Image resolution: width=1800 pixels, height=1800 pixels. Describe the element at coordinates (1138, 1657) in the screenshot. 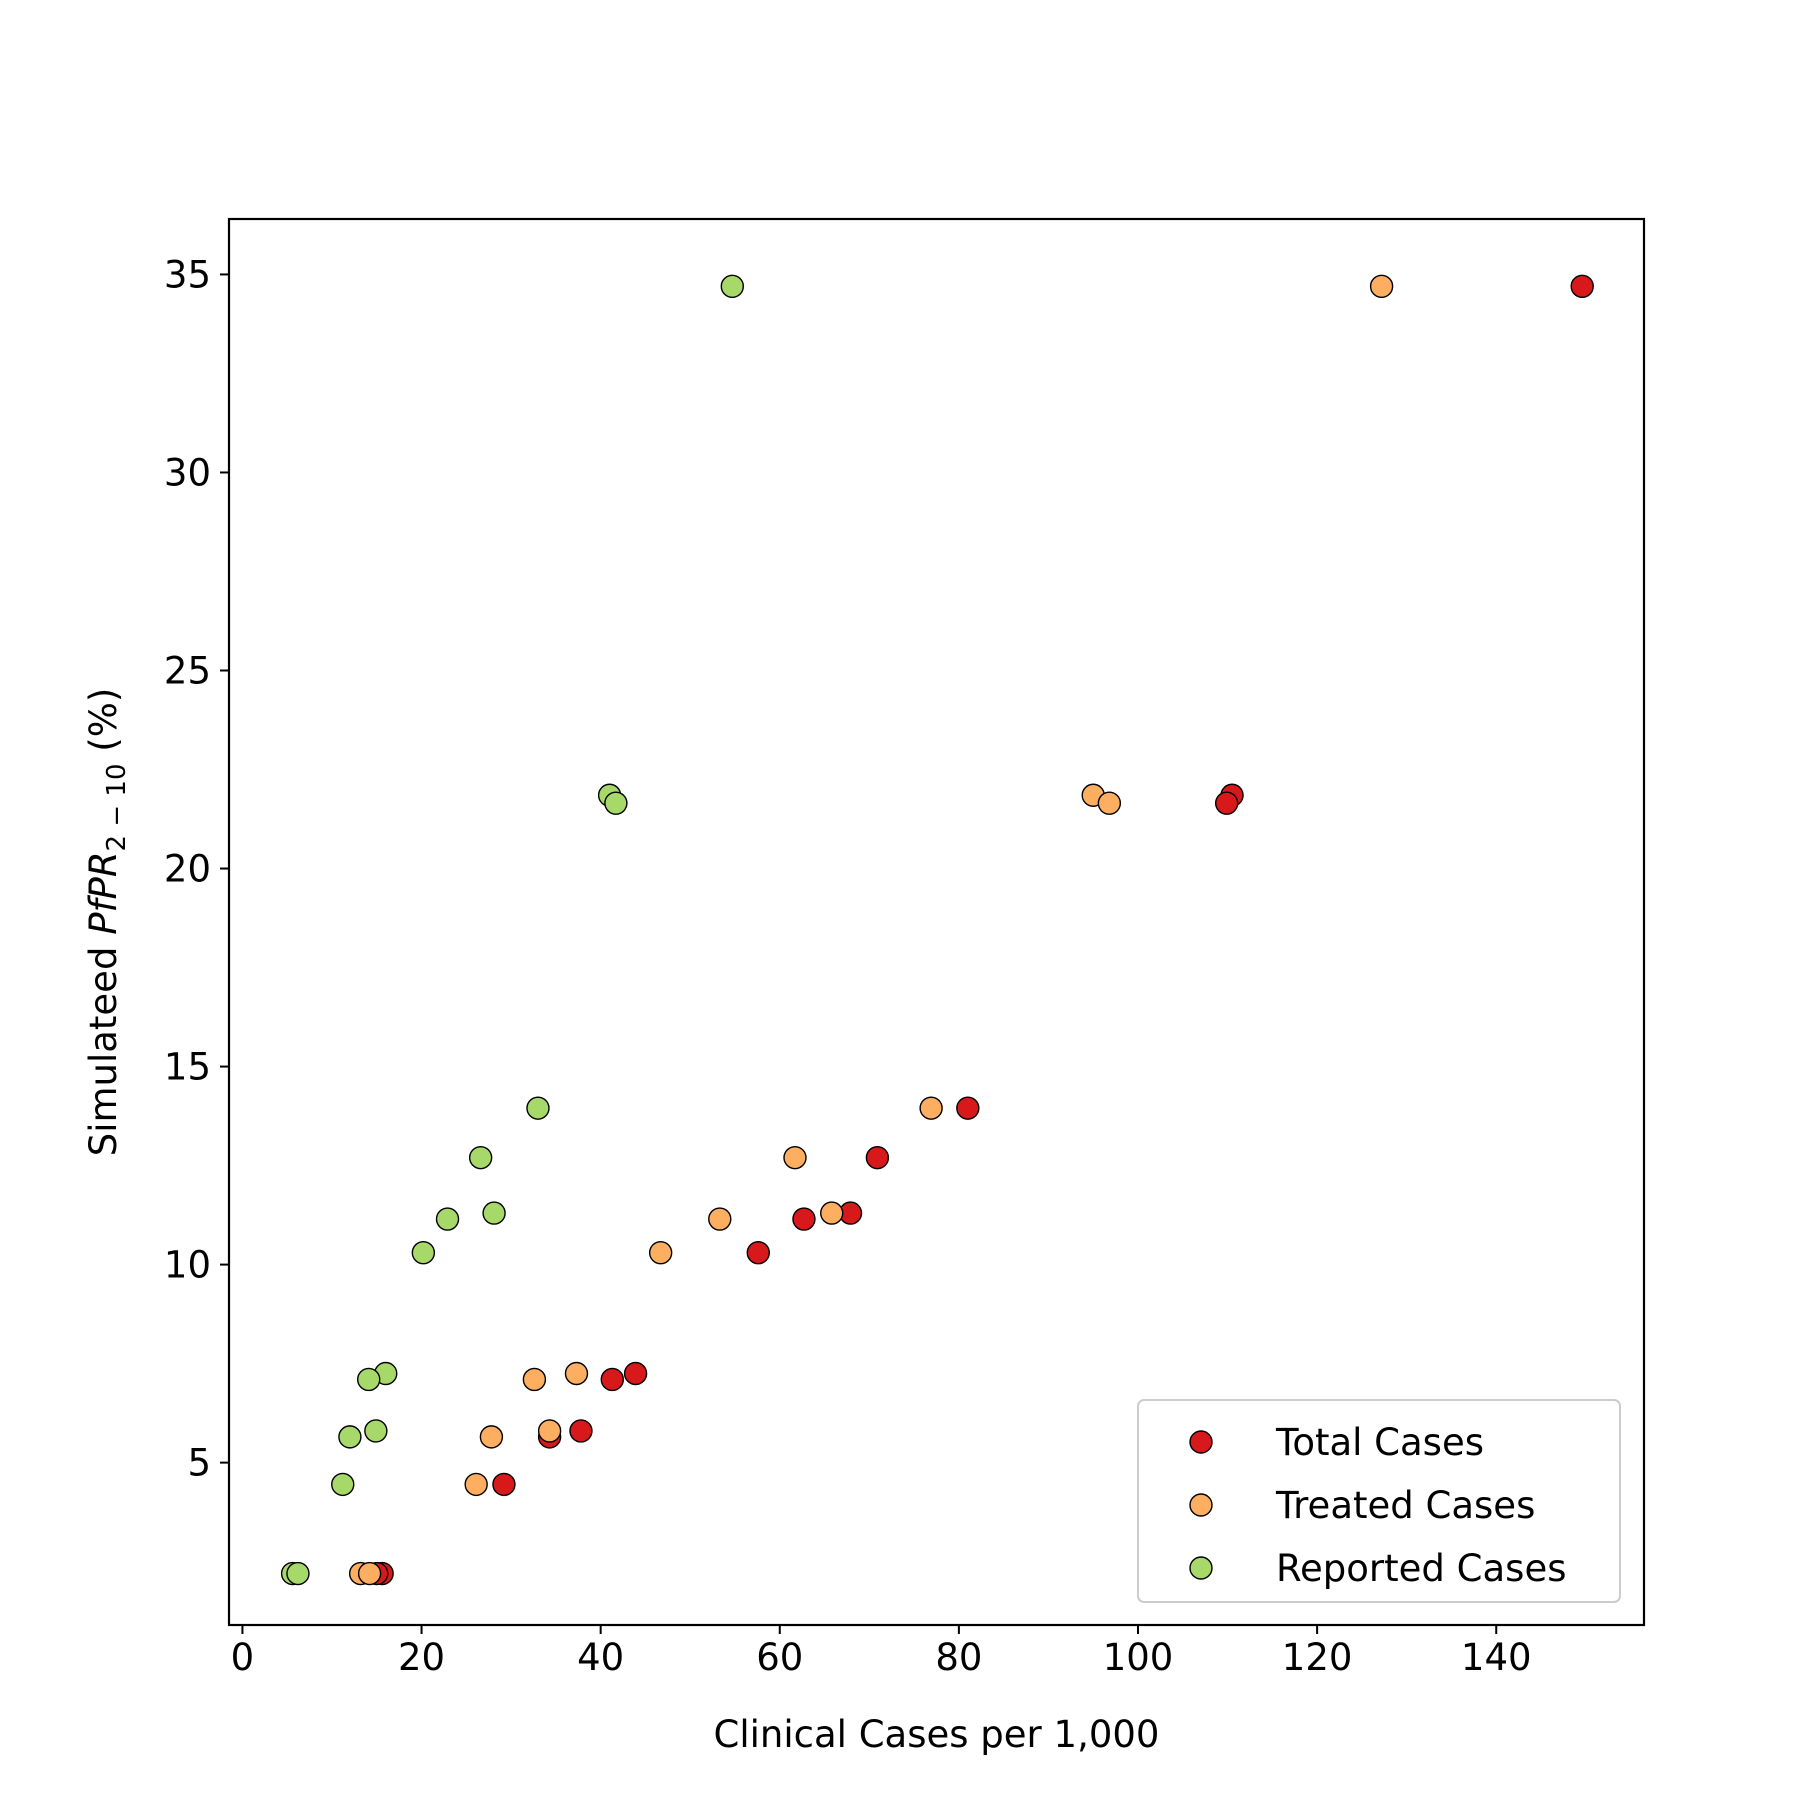

I see `x-tick-label: 100` at that location.